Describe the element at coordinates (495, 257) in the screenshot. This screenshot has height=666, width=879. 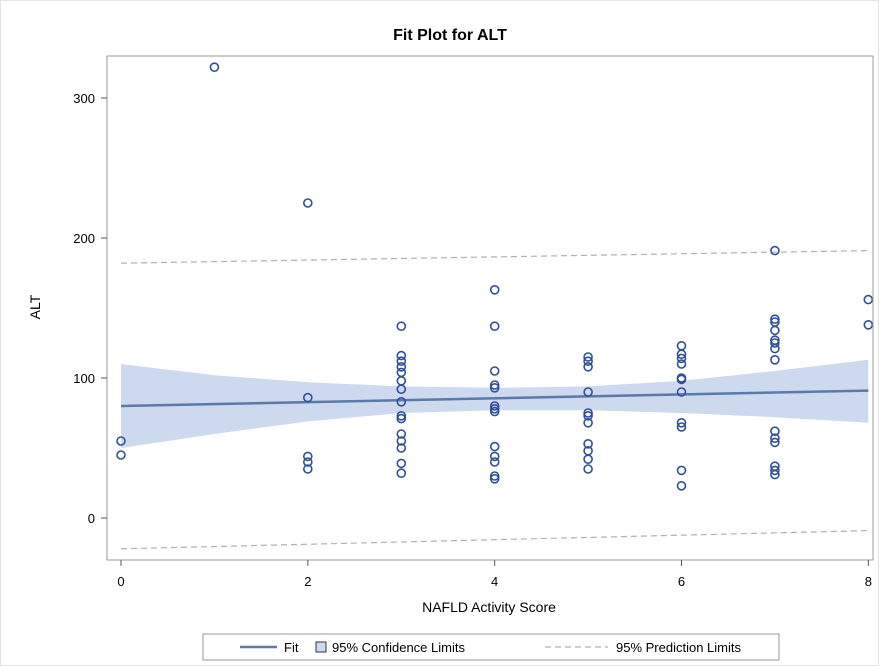
I see `prediction-limit-upper` at that location.